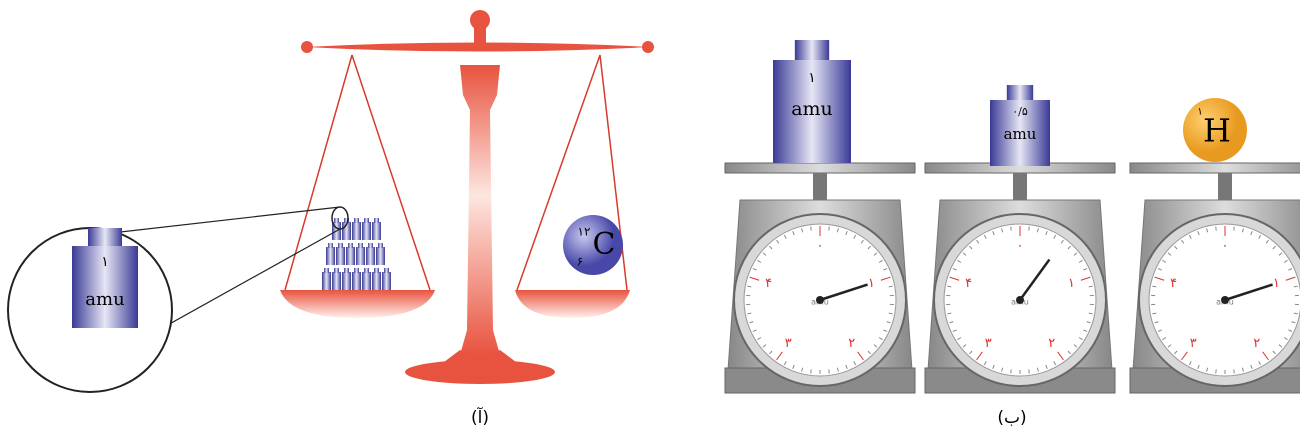  What do you see at coordinates (572, 304) in the screenshot?
I see `pan` at bounding box center [572, 304].